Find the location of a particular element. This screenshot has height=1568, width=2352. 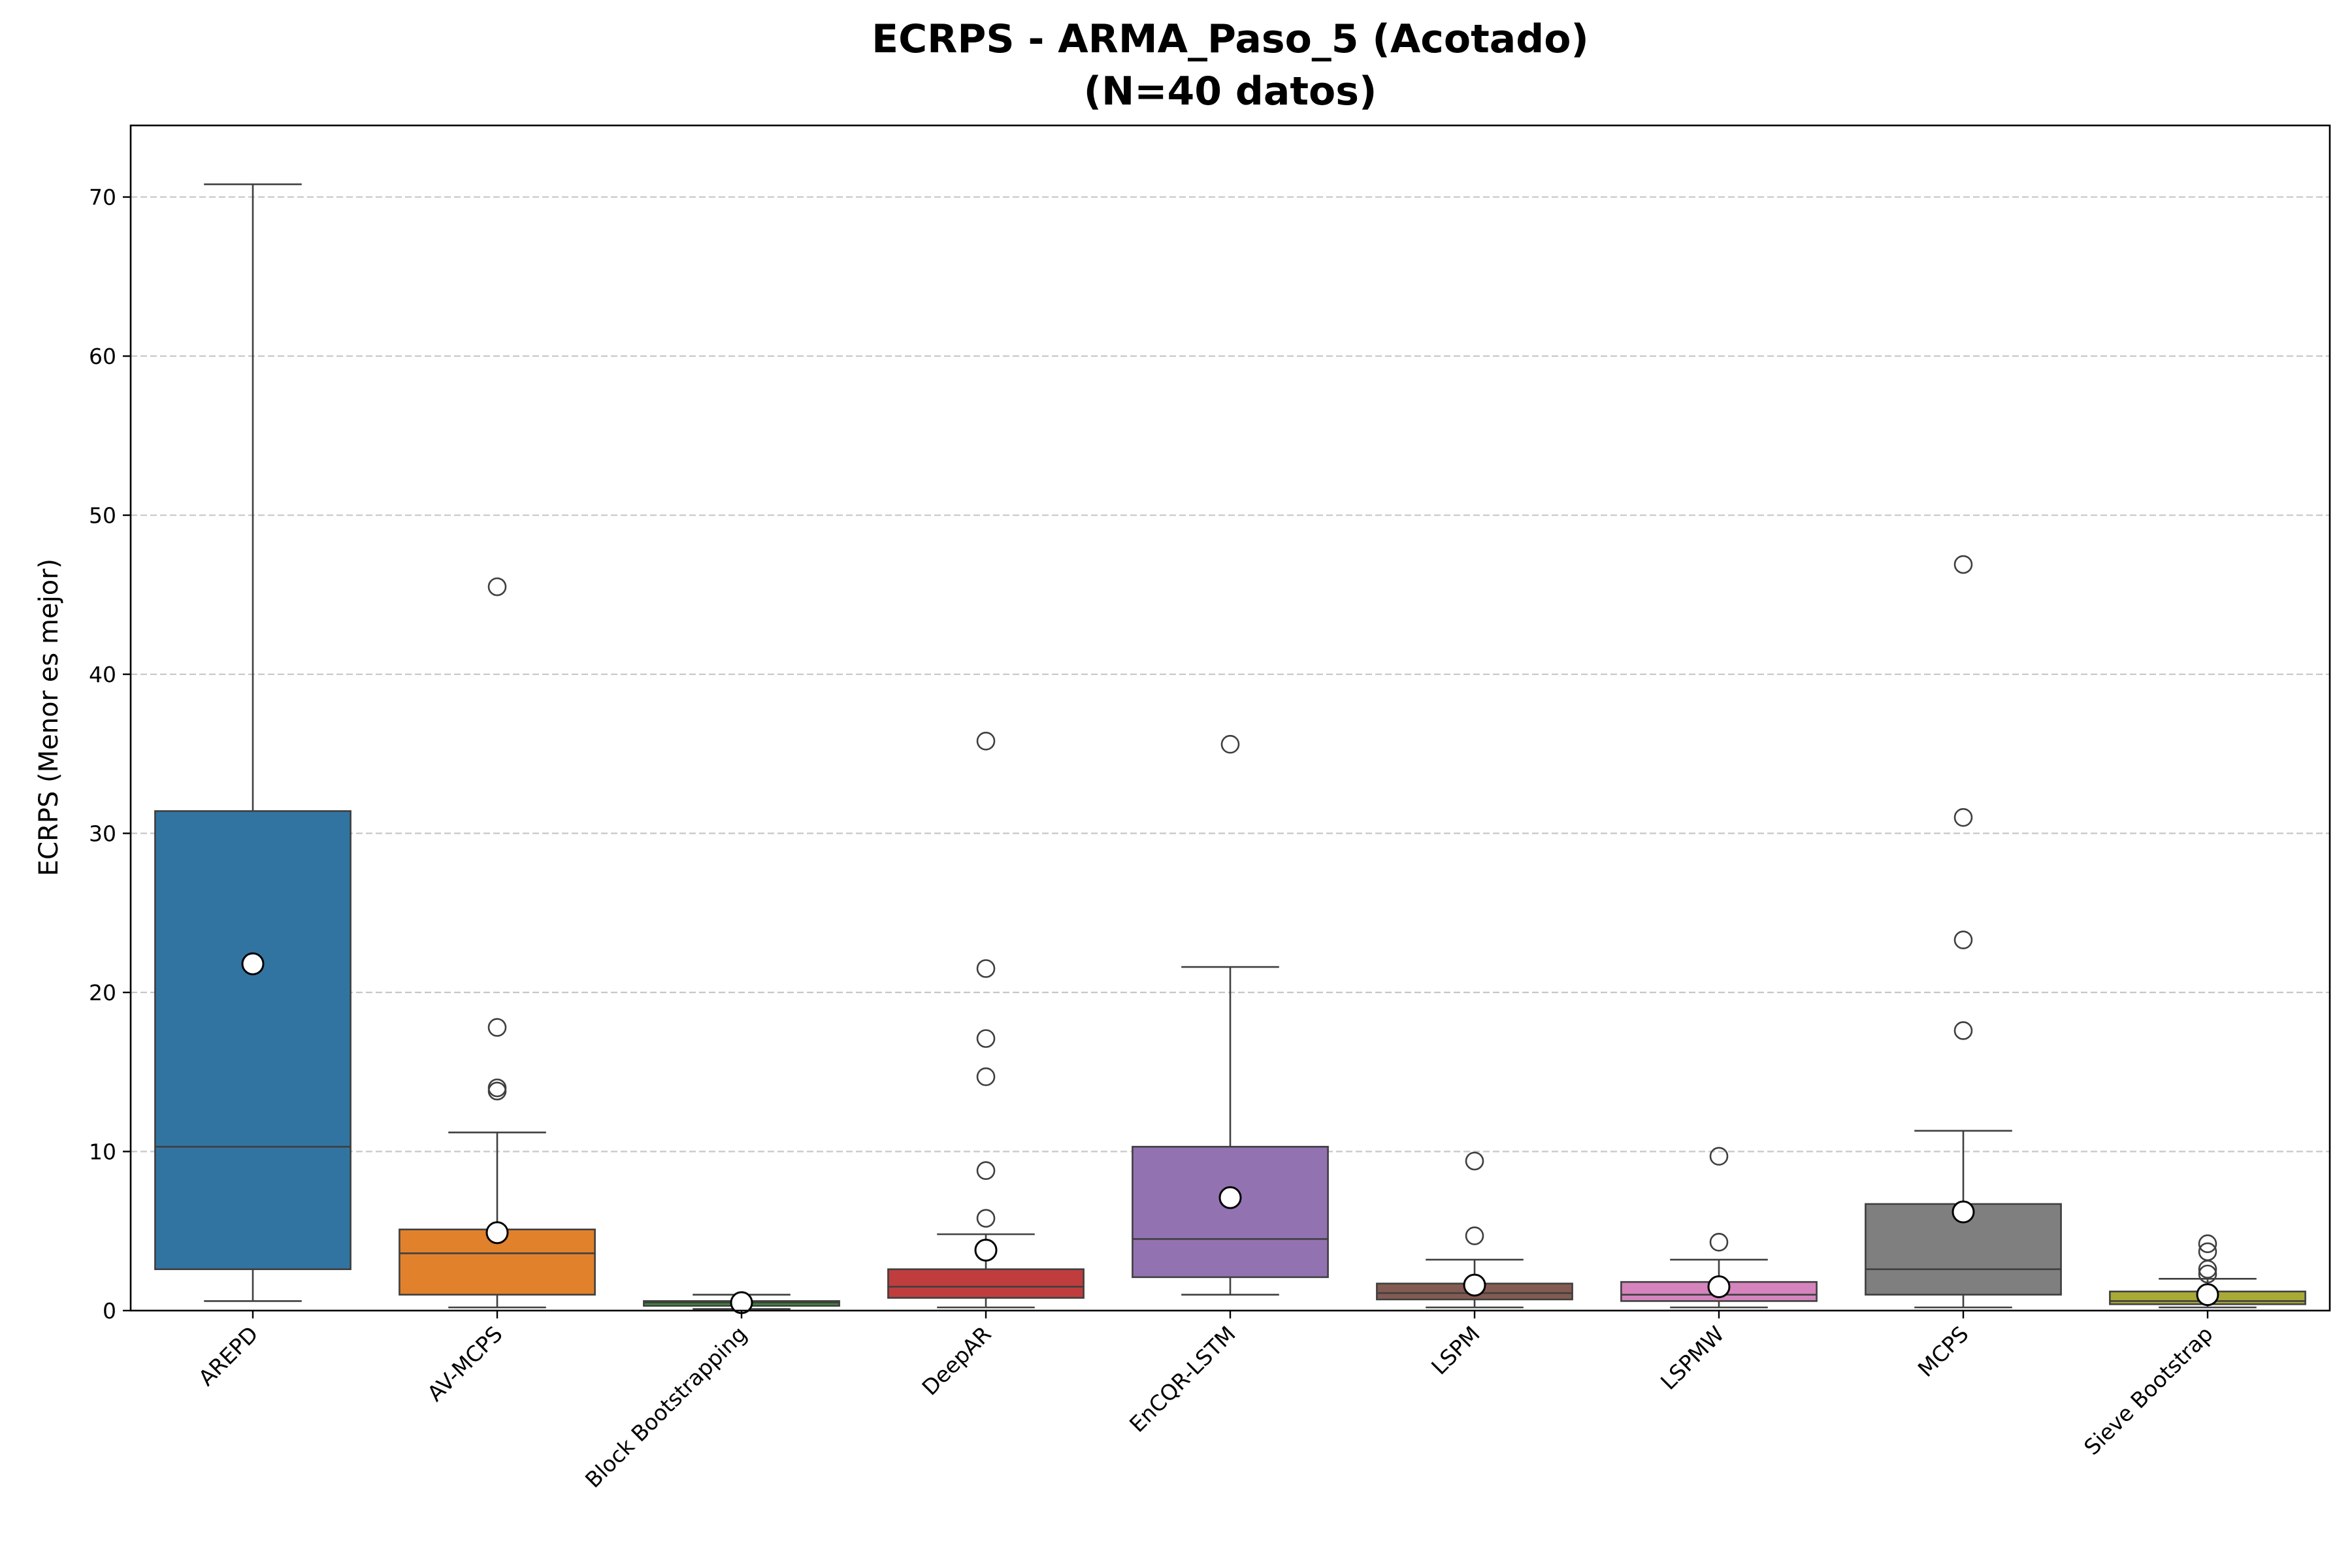

box-group-sieve-bootstrap is located at coordinates (2207, 1271).